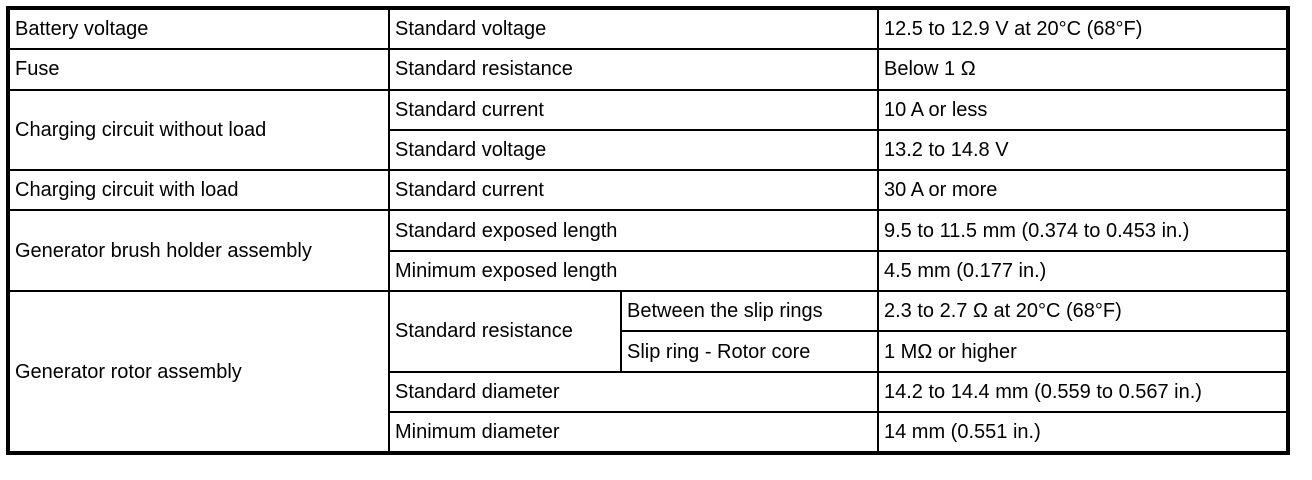  What do you see at coordinates (1083, 311) in the screenshot?
I see `value-cell: 2.3 to 2.7 Ω at 20°C (68°F)` at bounding box center [1083, 311].